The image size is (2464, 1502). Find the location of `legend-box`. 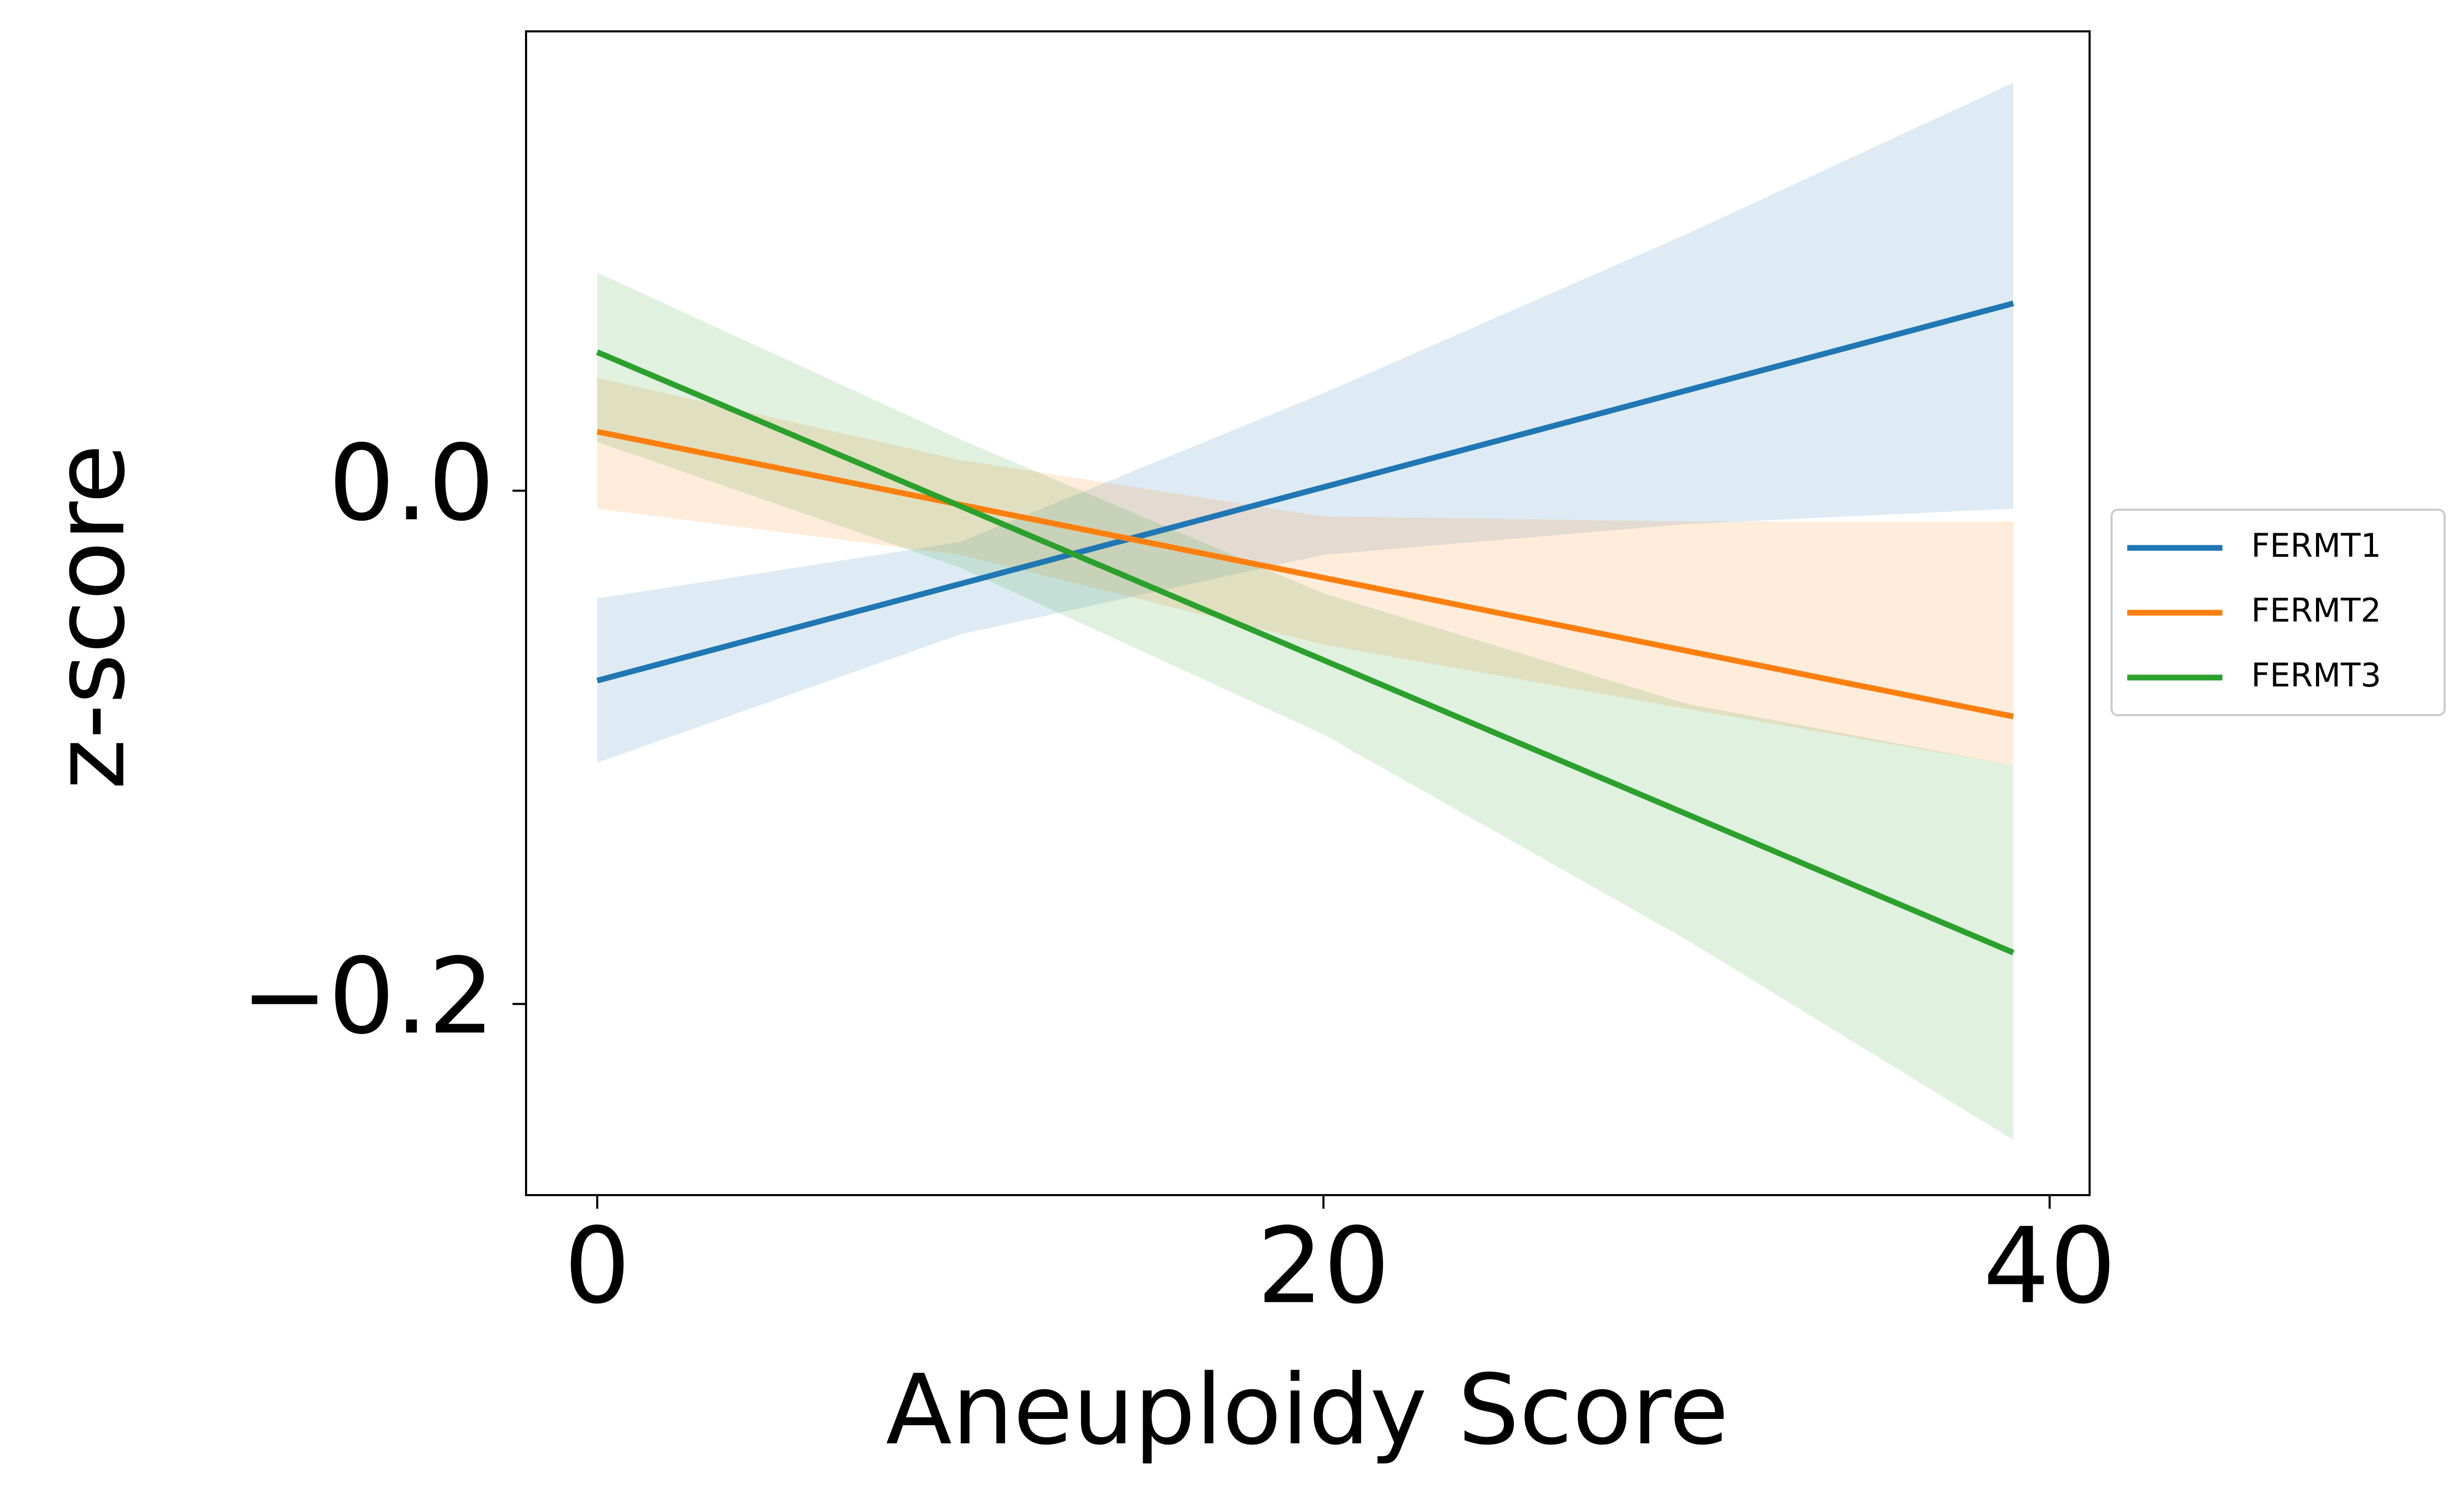

legend-box is located at coordinates (2279, 612).